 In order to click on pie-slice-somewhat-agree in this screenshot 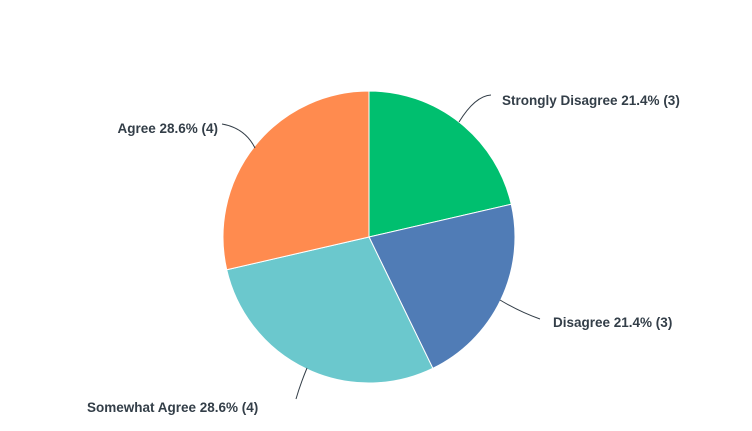, I will do `click(330, 310)`.